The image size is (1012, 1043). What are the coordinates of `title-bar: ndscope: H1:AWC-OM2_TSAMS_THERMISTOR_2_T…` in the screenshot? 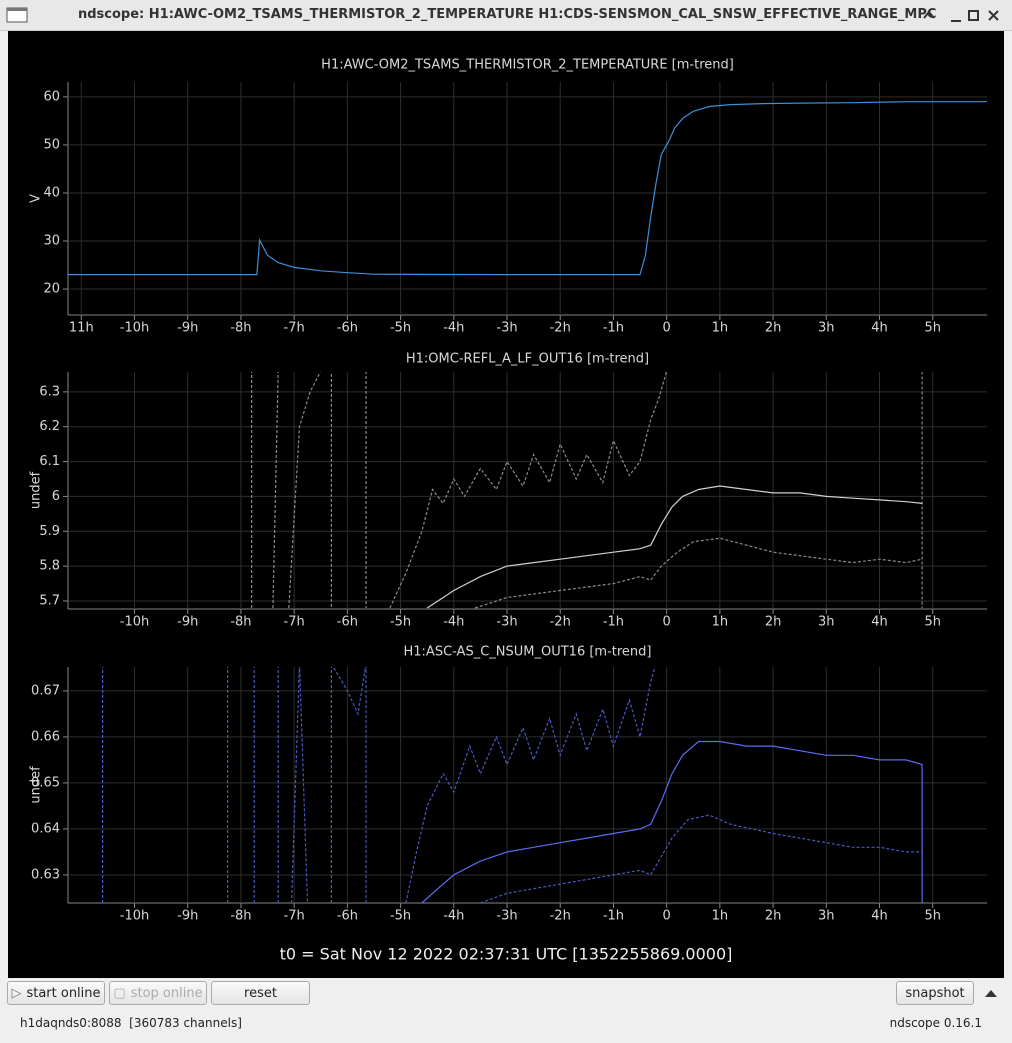 It's located at (506, 15).